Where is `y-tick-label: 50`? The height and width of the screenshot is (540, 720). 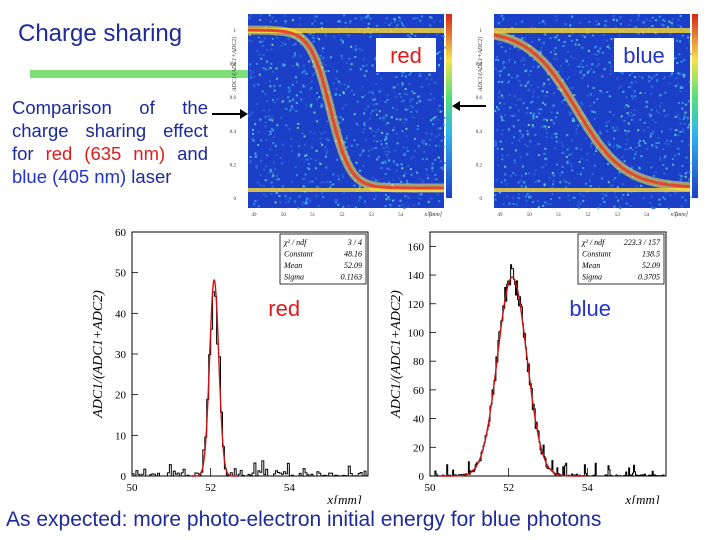 y-tick-label: 50 is located at coordinates (121, 274).